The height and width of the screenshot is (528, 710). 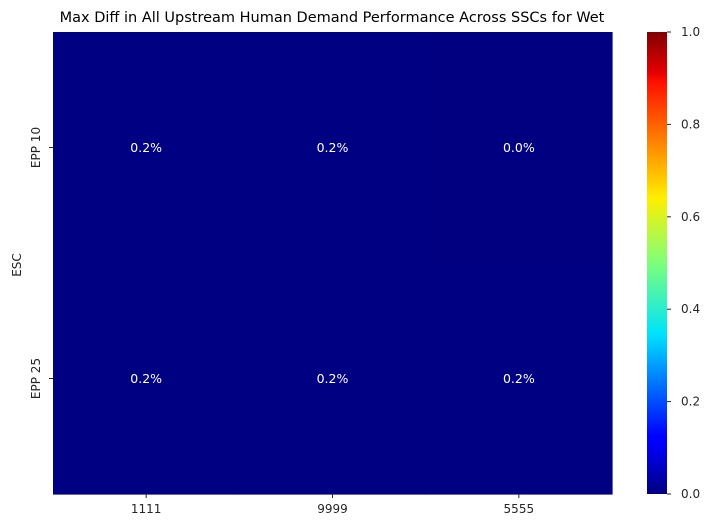 I want to click on colorbar-tick-label: 0.6, so click(x=690, y=217).